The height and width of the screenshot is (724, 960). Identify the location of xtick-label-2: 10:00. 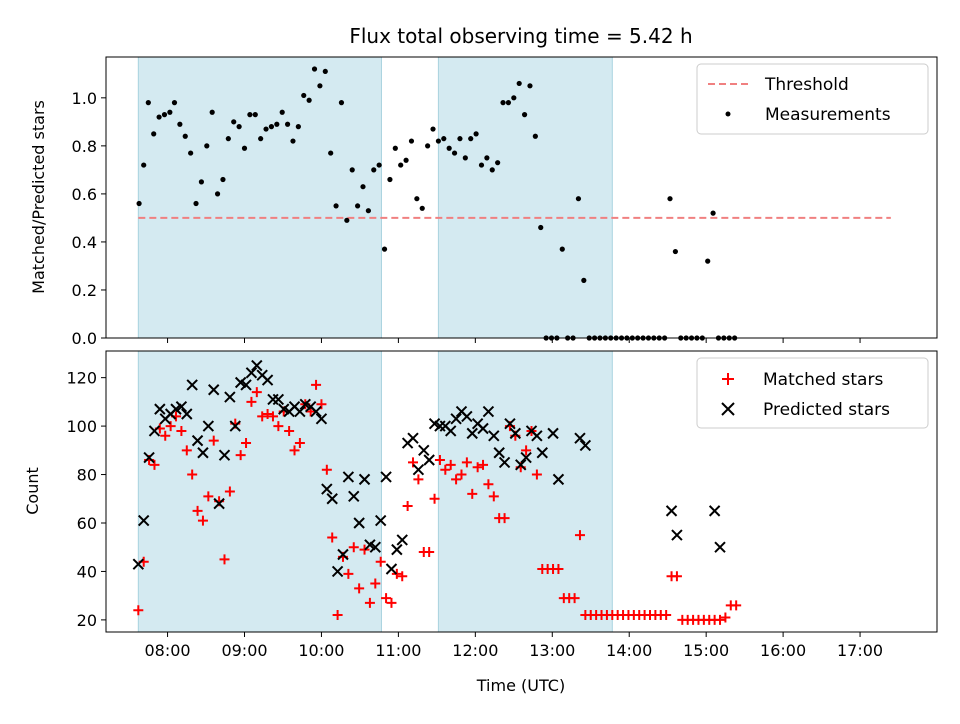
(321, 650).